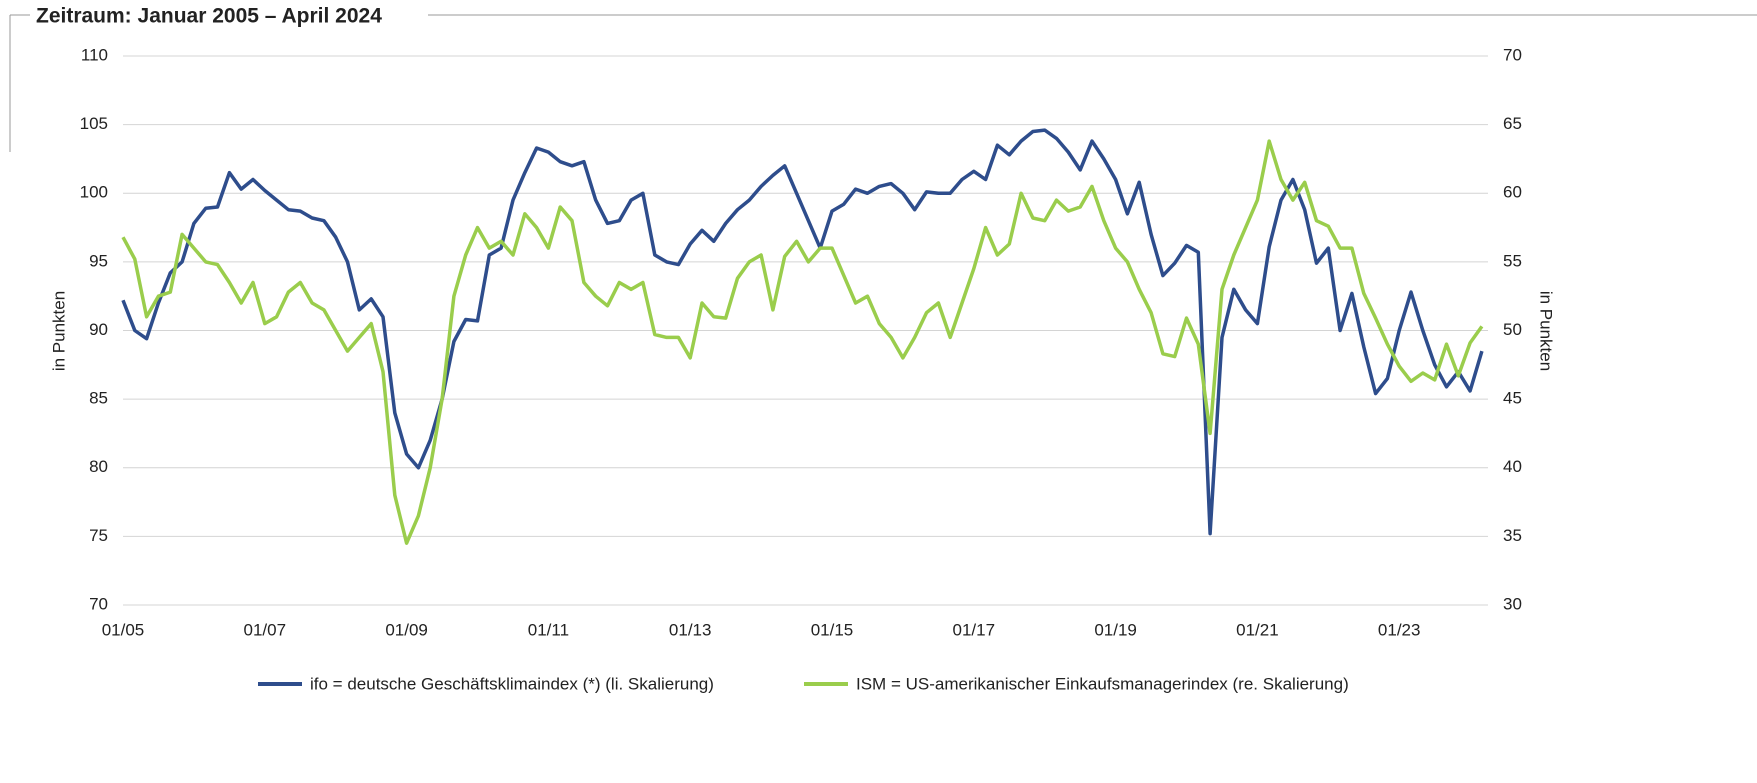 Image resolution: width=1757 pixels, height=783 pixels. What do you see at coordinates (98, 535) in the screenshot?
I see `y-tick-label: 75` at bounding box center [98, 535].